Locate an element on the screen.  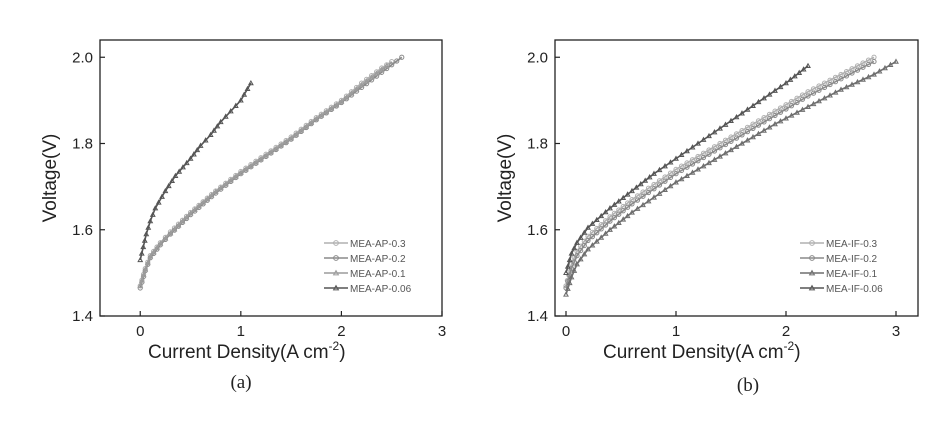
x-axis-title-a: Current Density(A cm-2) is located at coordinates (247, 351).